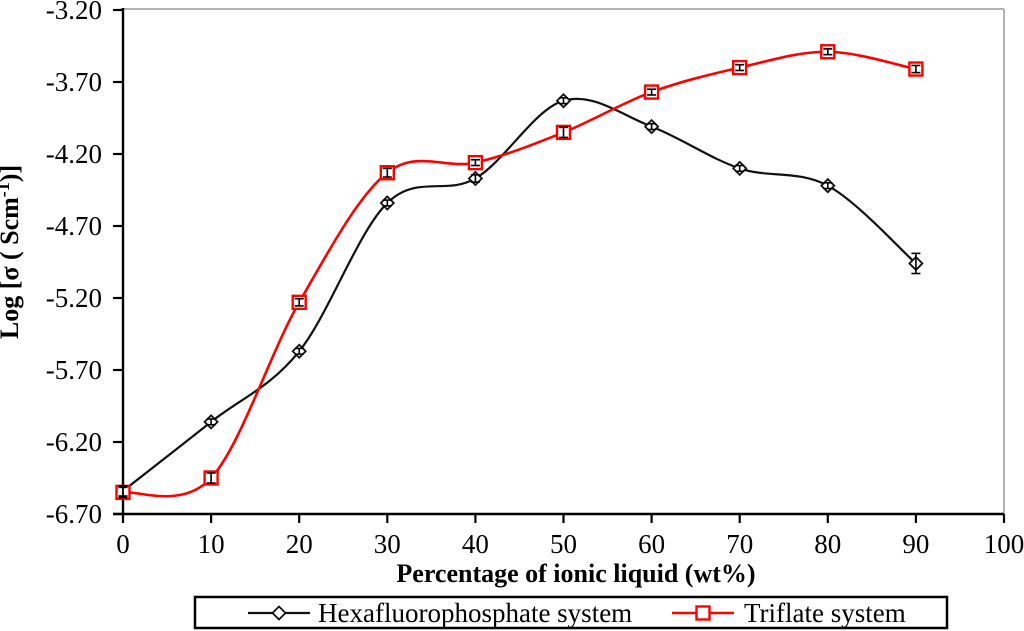 The height and width of the screenshot is (631, 1024). I want to click on legend-box, so click(571, 612).